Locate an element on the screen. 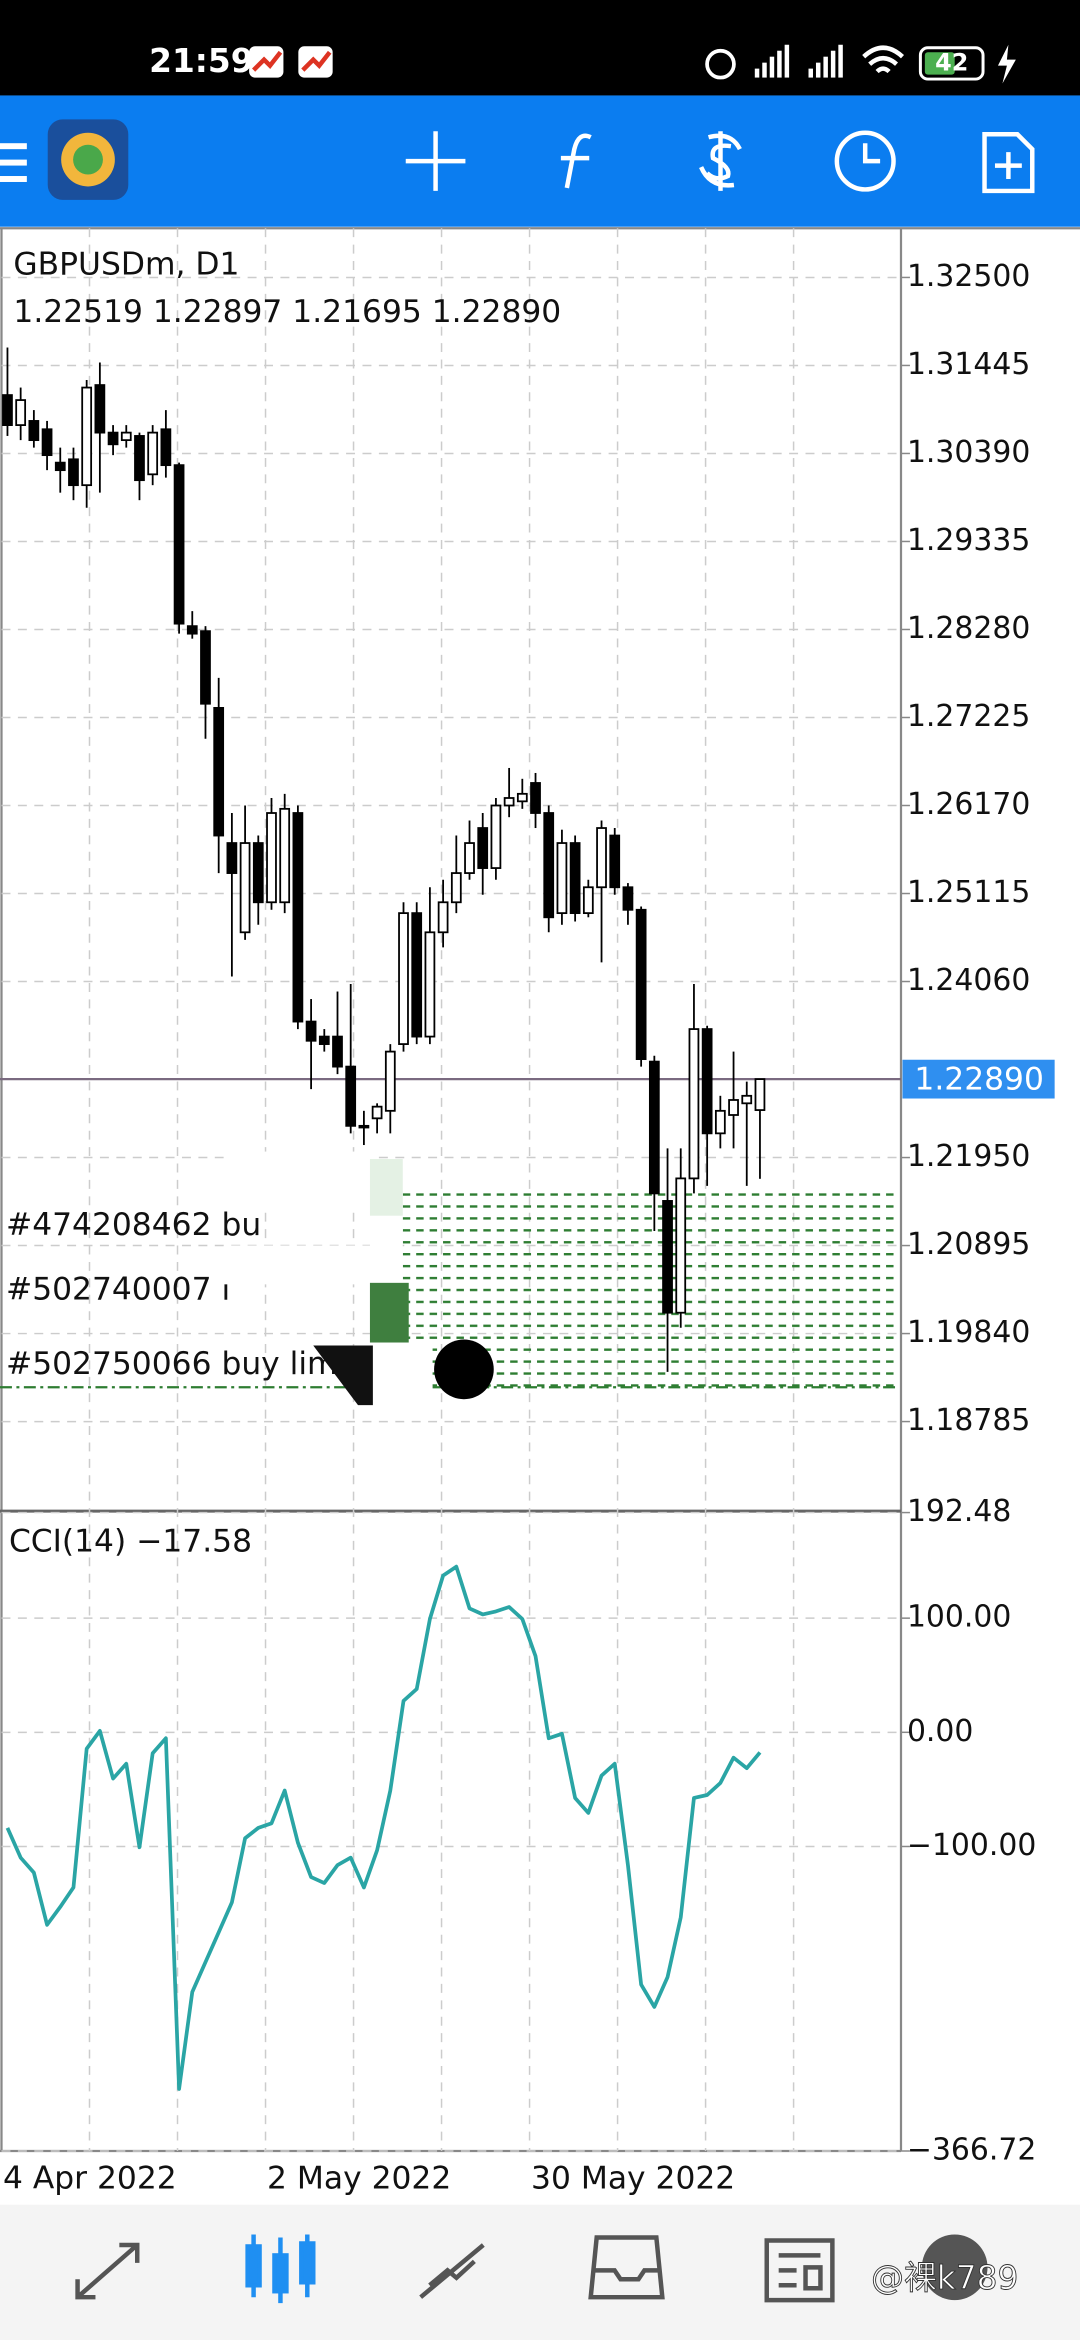  menu-button is located at coordinates (13, 162).